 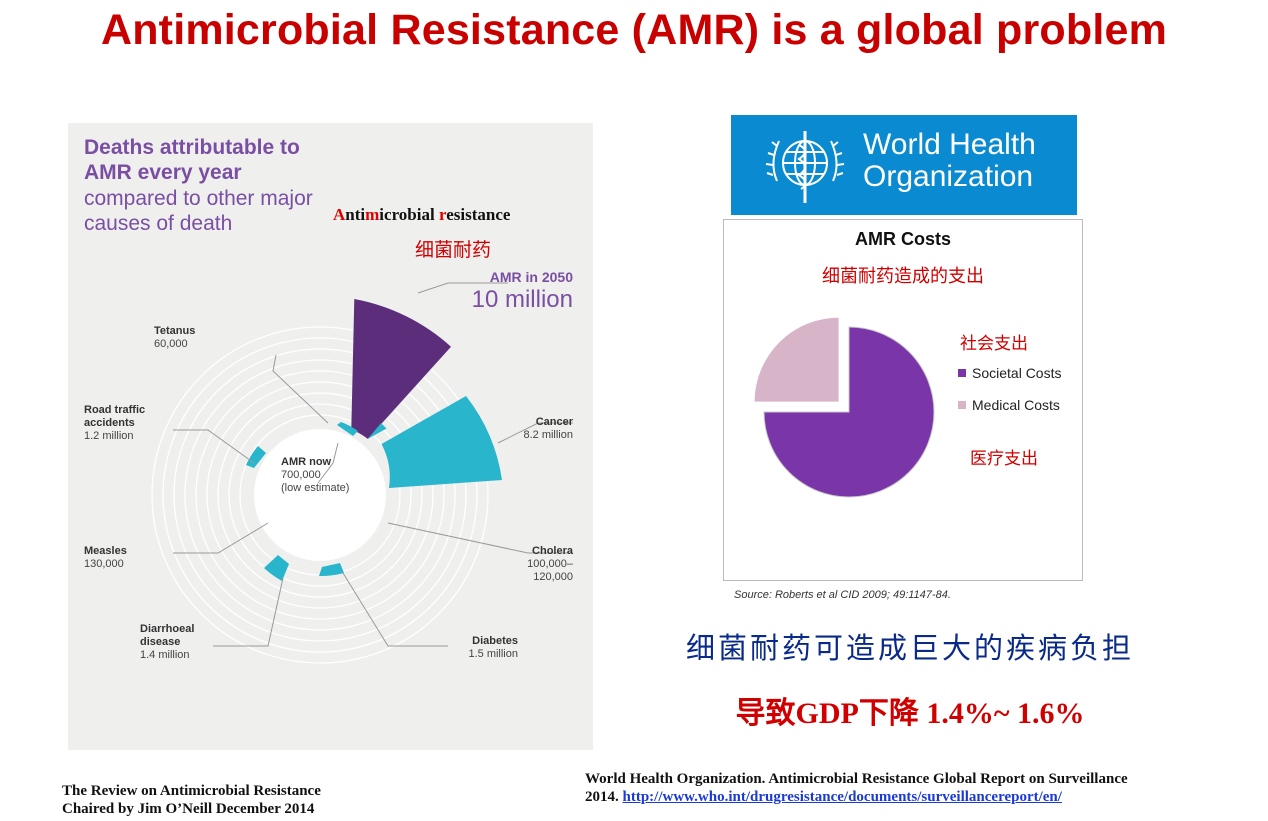 What do you see at coordinates (198, 211) in the screenshot?
I see `infographic-subheading: compared to other major causes of death` at bounding box center [198, 211].